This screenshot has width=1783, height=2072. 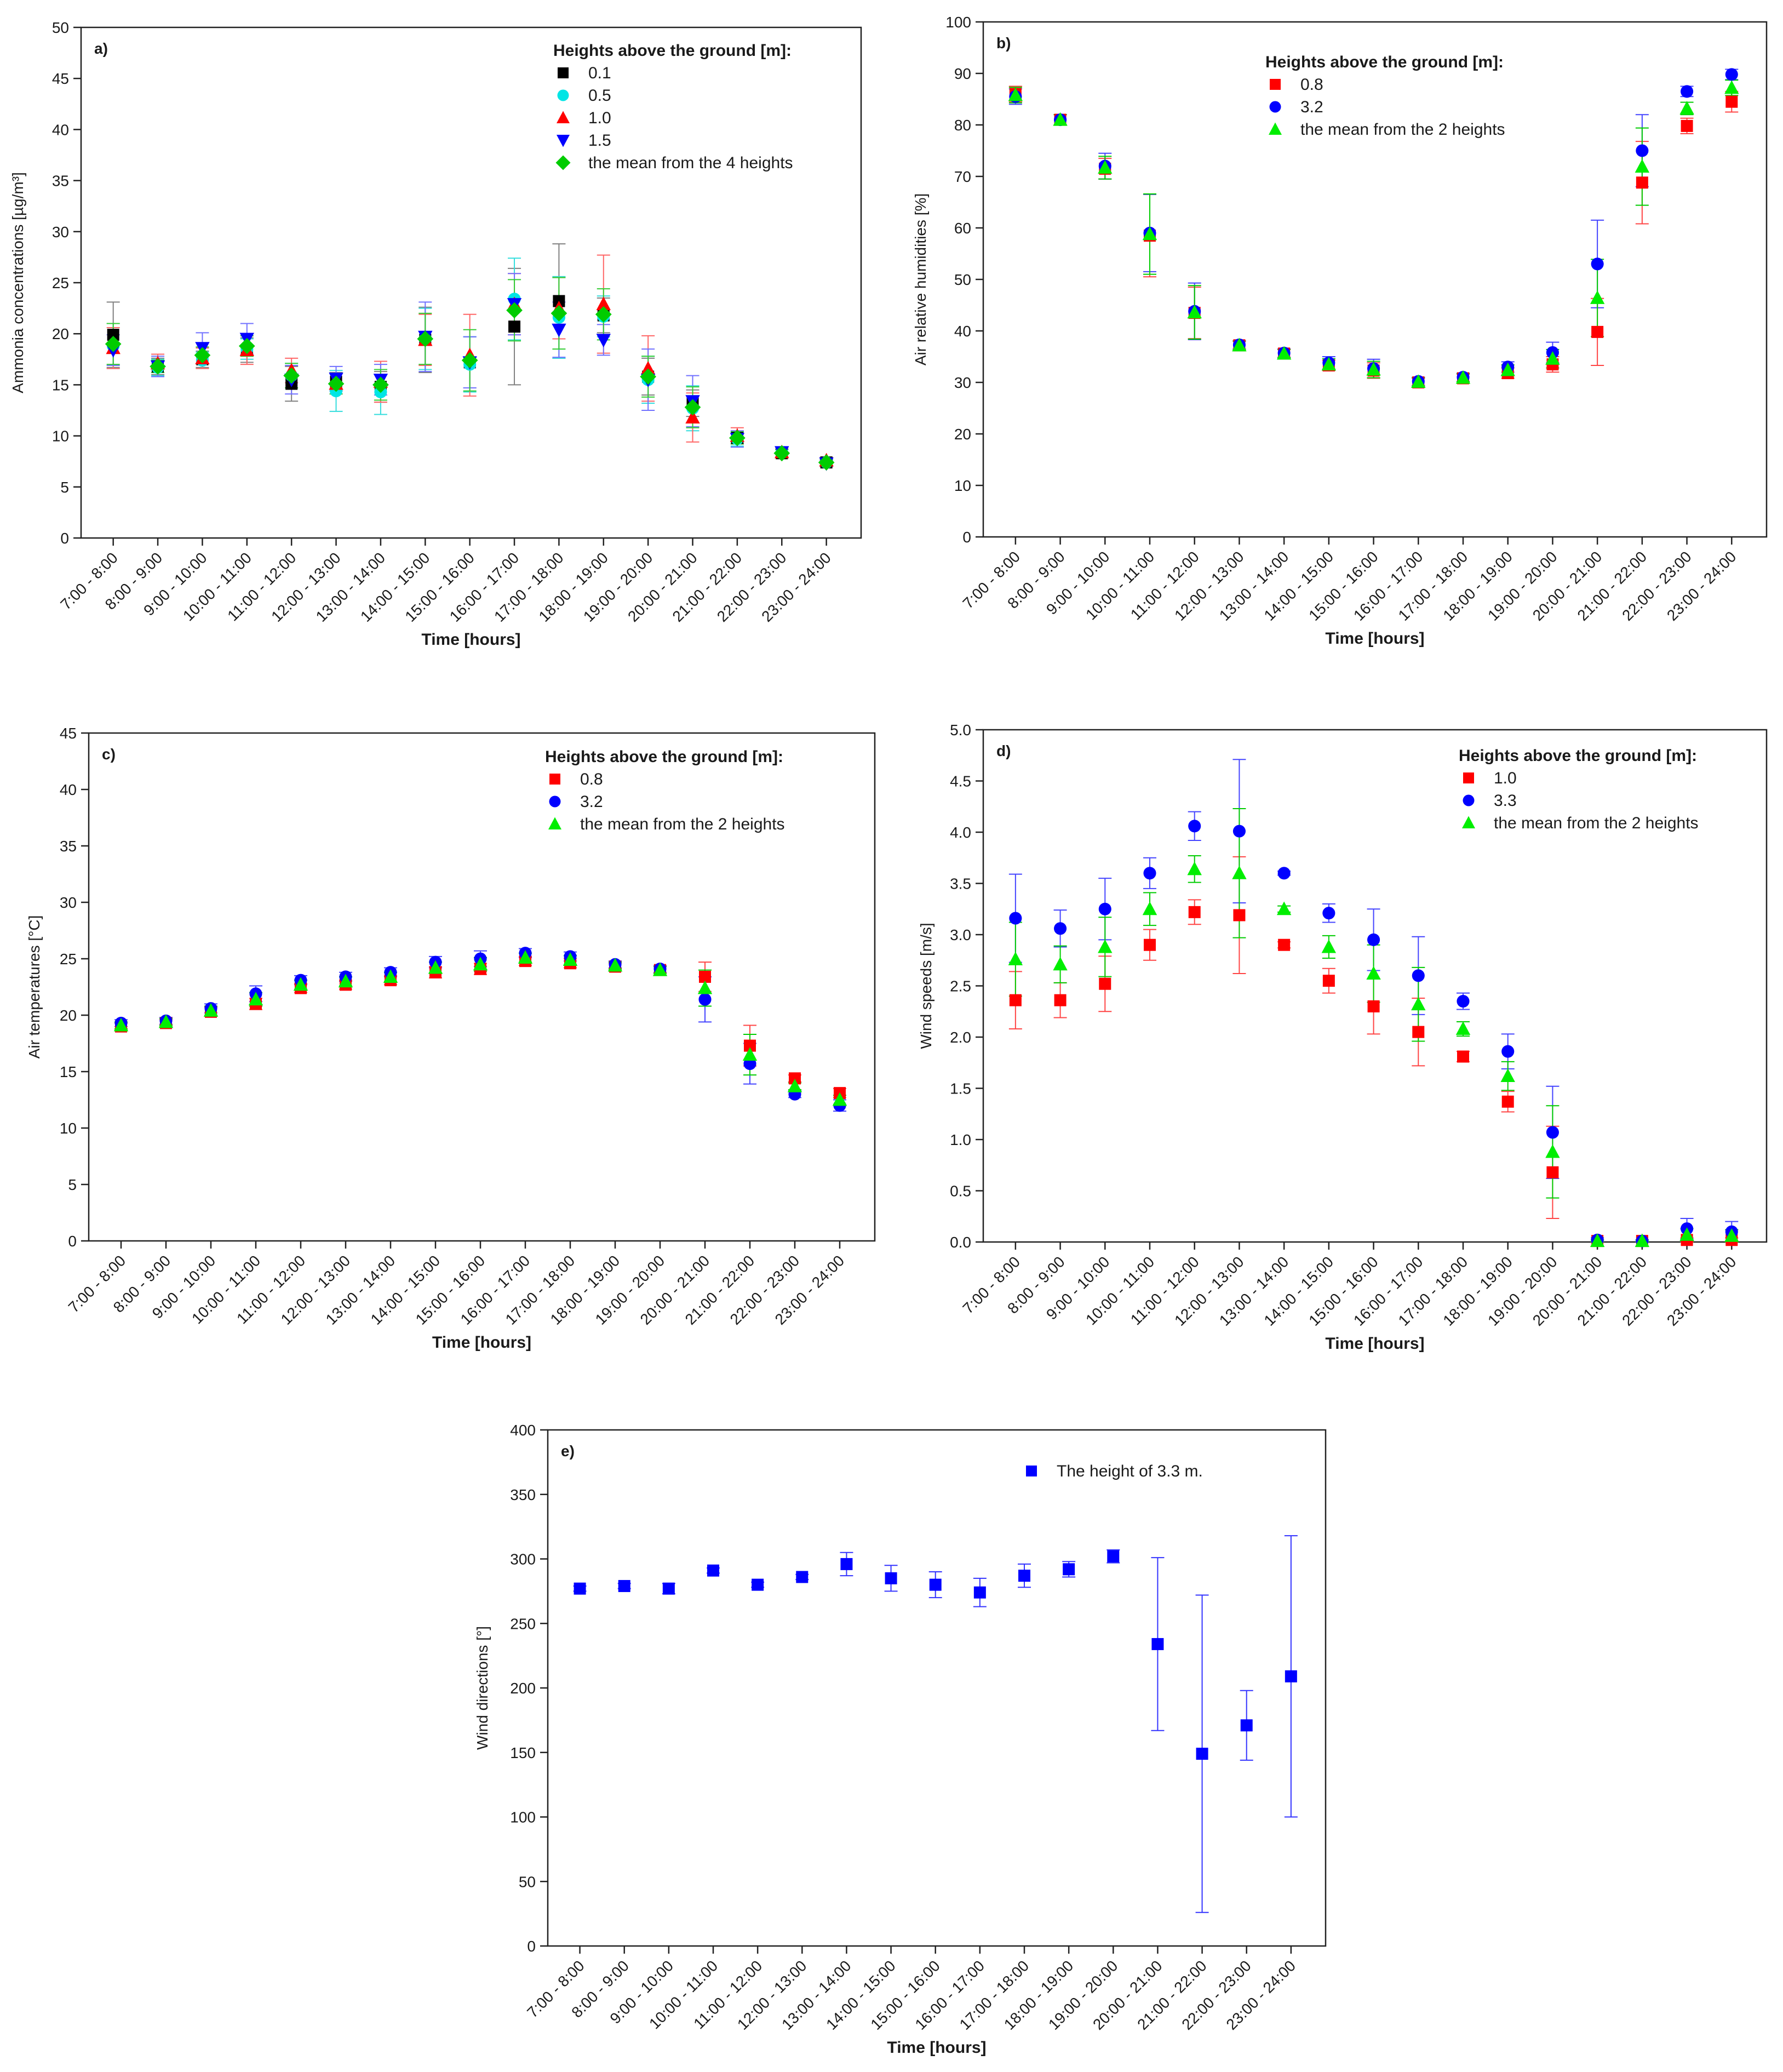 I want to click on y-tick-label: 100, so click(x=523, y=1817).